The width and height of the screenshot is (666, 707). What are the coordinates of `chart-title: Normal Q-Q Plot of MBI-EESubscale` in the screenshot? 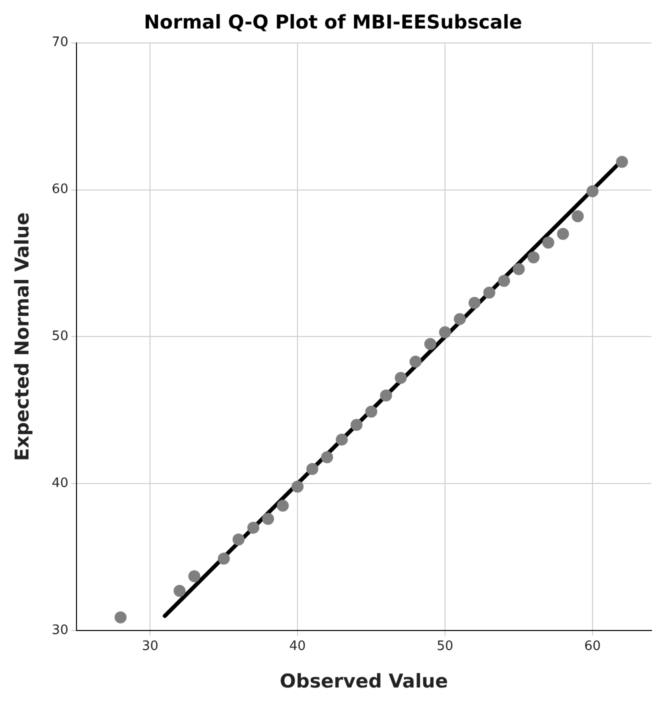 It's located at (333, 22).